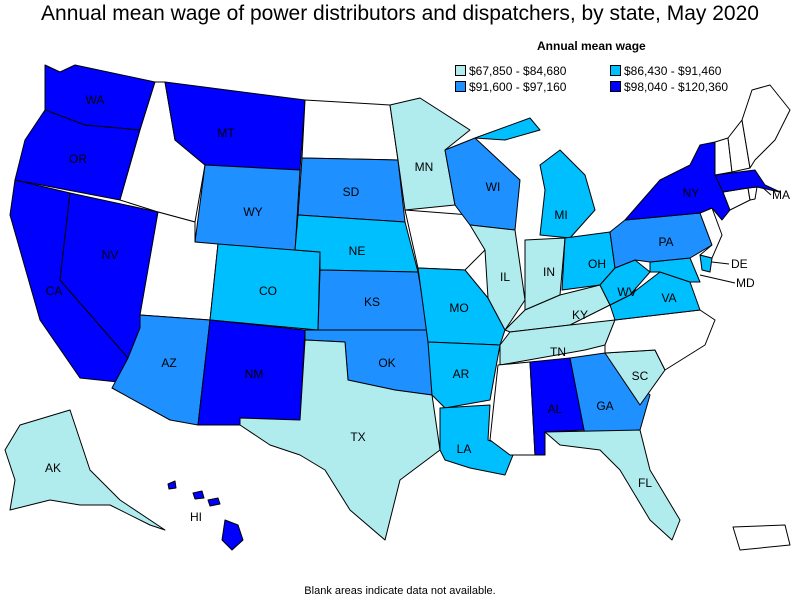 This screenshot has width=800, height=600. What do you see at coordinates (560, 215) in the screenshot?
I see `state-label-mi: MI` at bounding box center [560, 215].